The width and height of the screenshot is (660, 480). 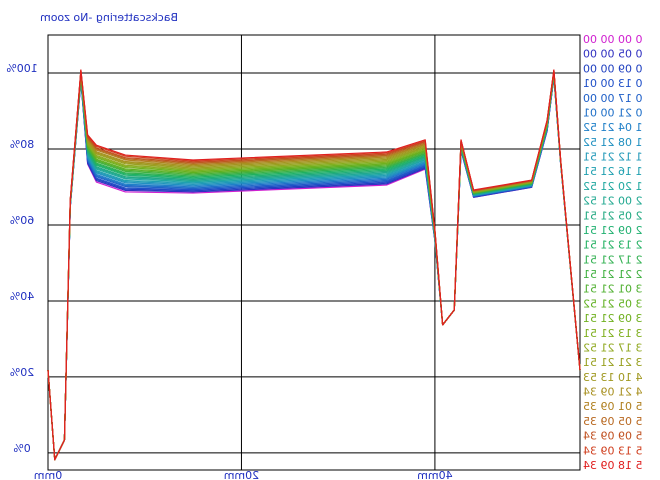 What do you see at coordinates (612, 421) in the screenshot?
I see `legend-label: 5 05 09 35` at bounding box center [612, 421].